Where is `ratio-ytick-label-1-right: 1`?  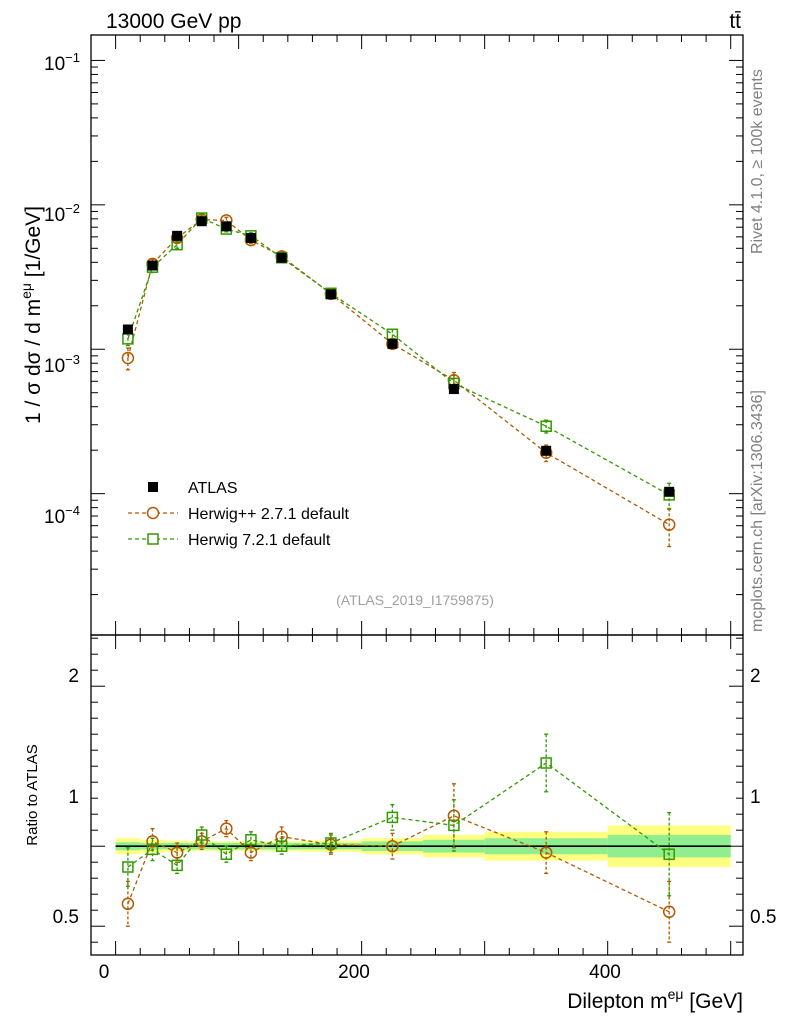
ratio-ytick-label-1-right: 1 is located at coordinates (755, 797).